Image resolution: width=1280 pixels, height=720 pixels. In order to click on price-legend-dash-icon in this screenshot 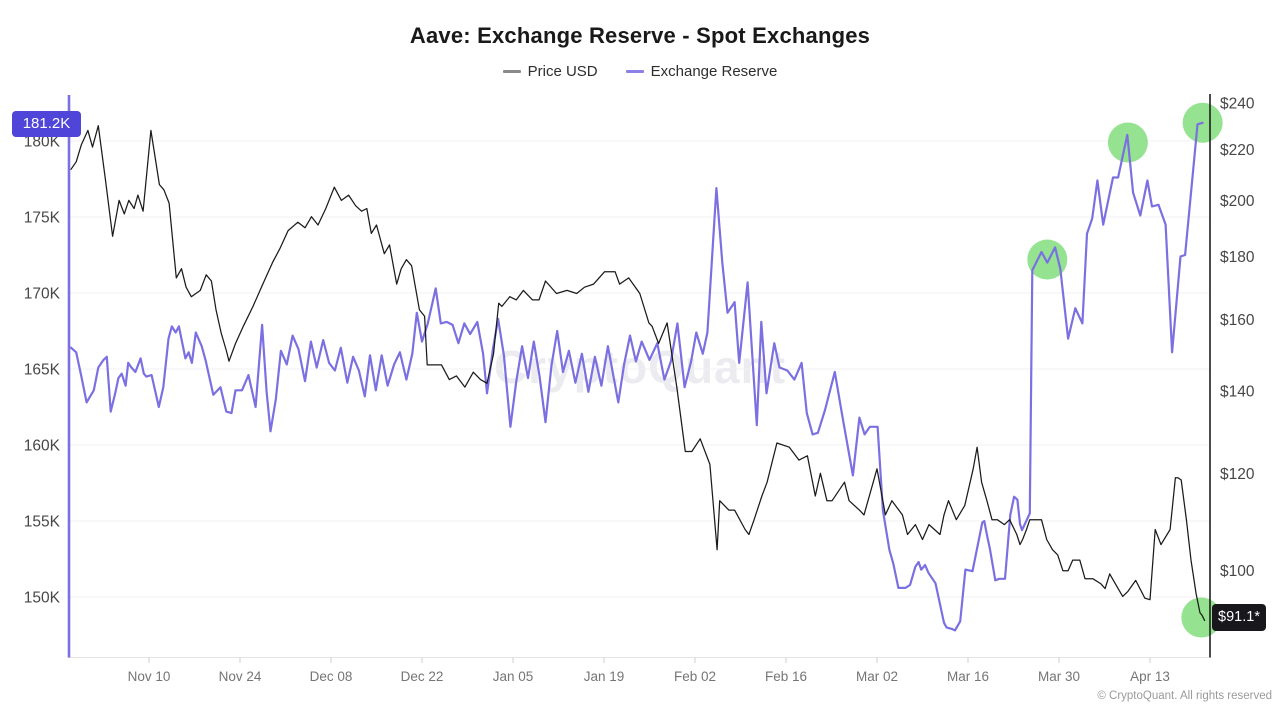, I will do `click(511, 71)`.